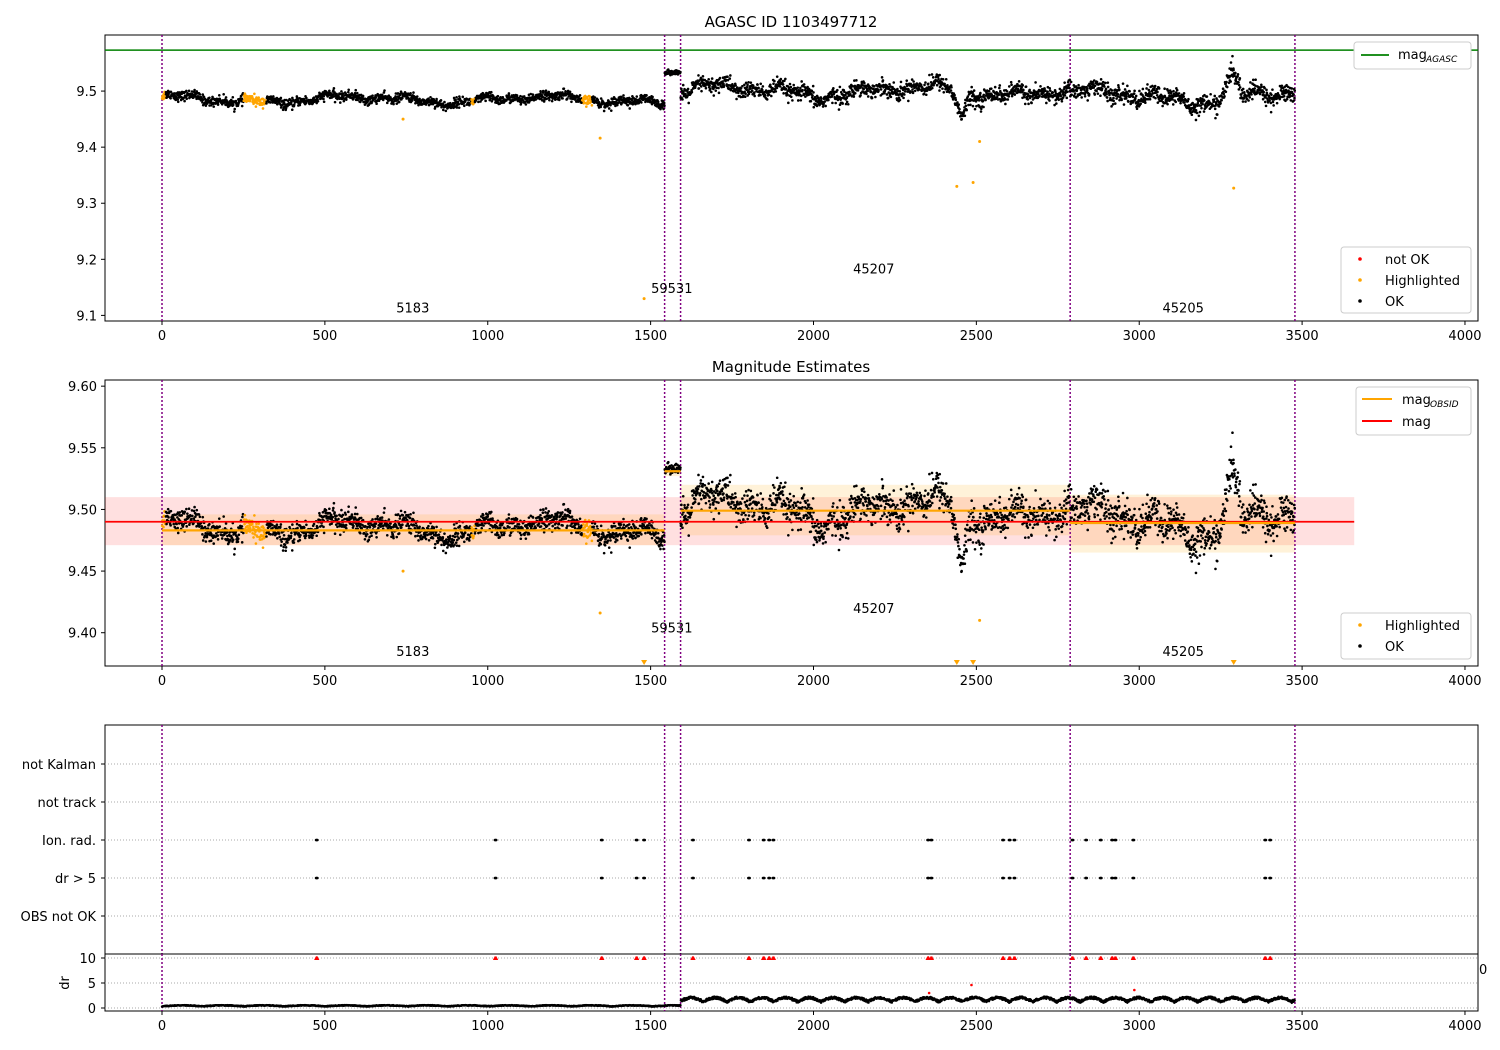  Describe the element at coordinates (976, 336) in the screenshot. I see `x-tick-label: 2500` at that location.